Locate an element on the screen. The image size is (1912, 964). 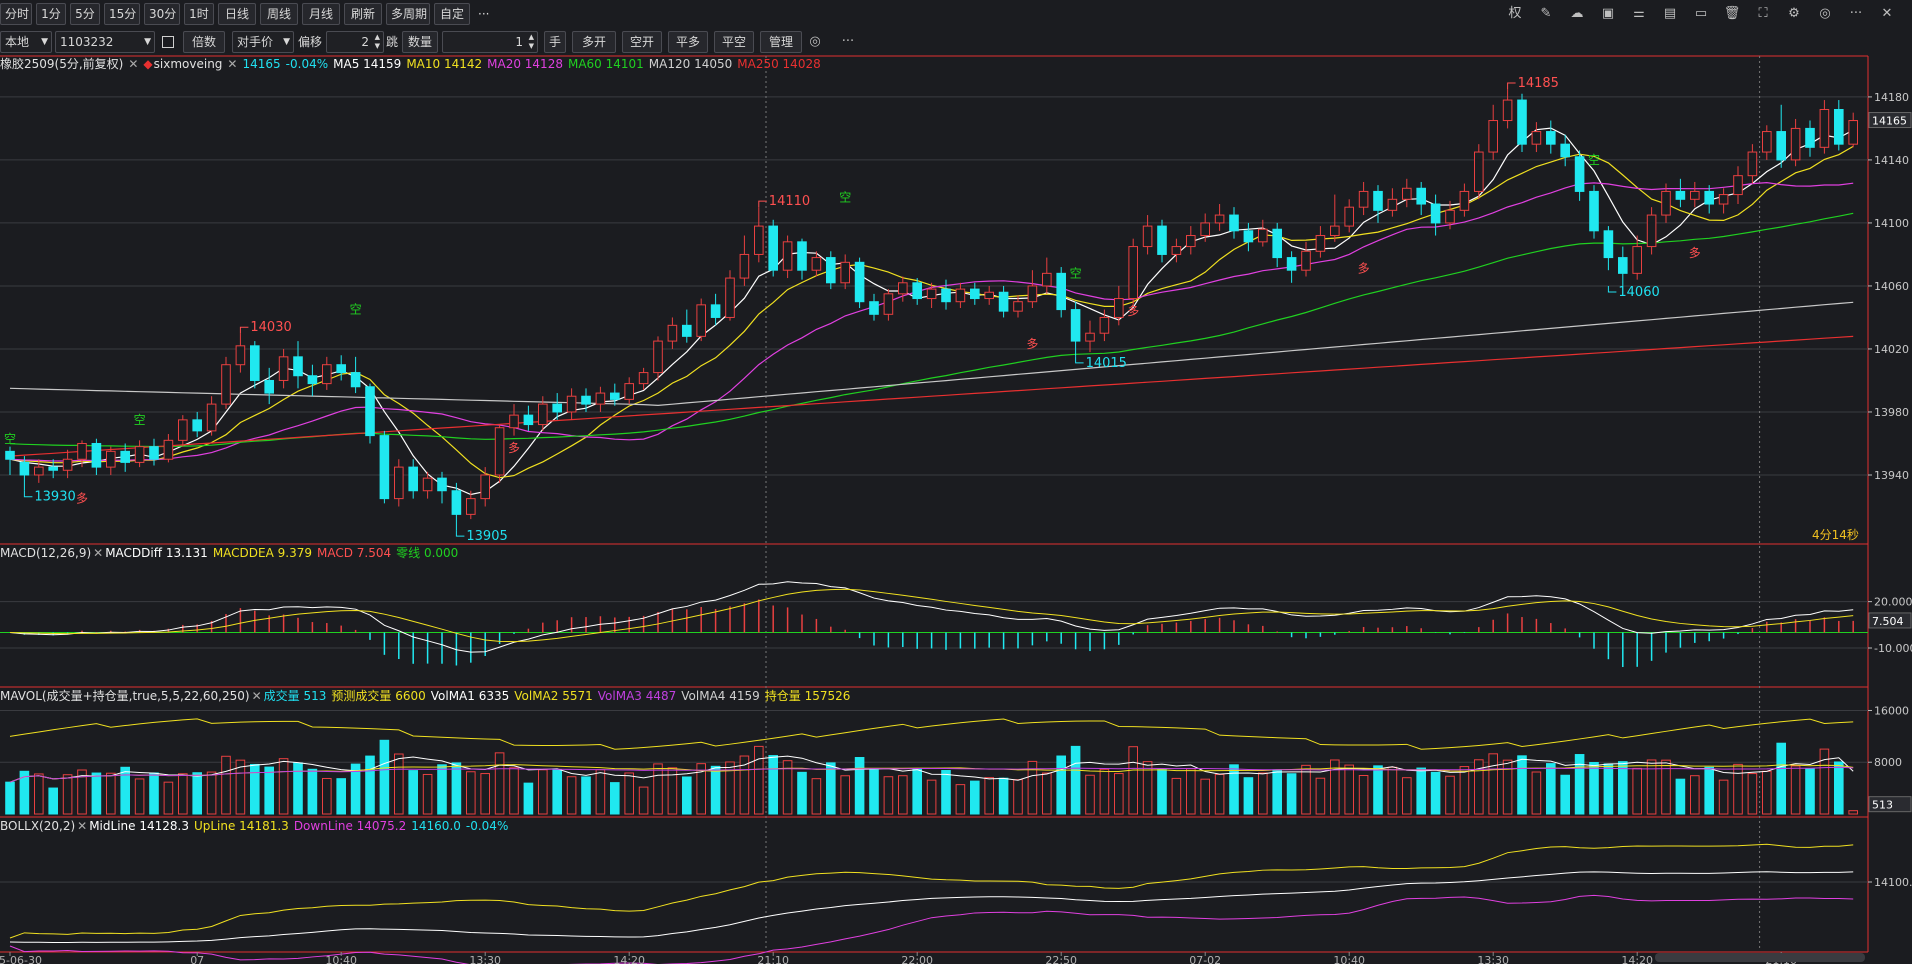
period-button-3: 15分 is located at coordinates (122, 14).